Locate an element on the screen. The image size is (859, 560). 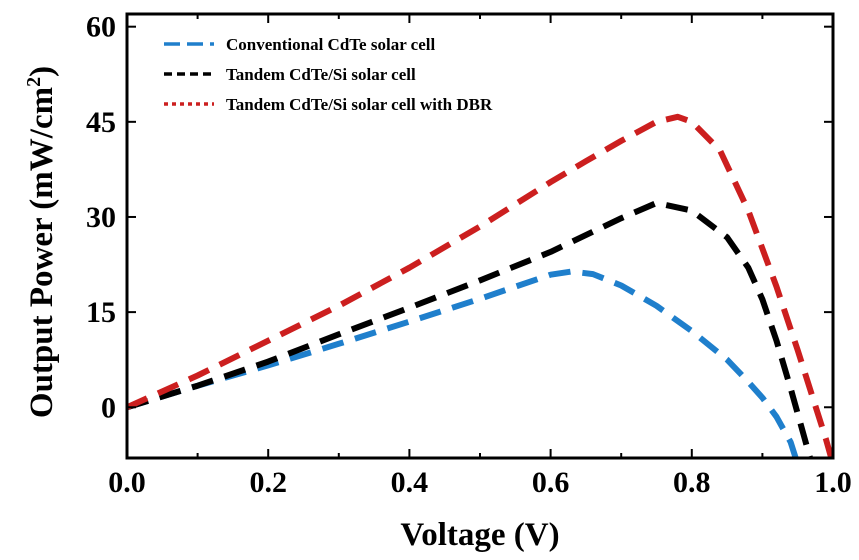
y-axis-title: Output Power (mW/cm2) is located at coordinates (41, 242).